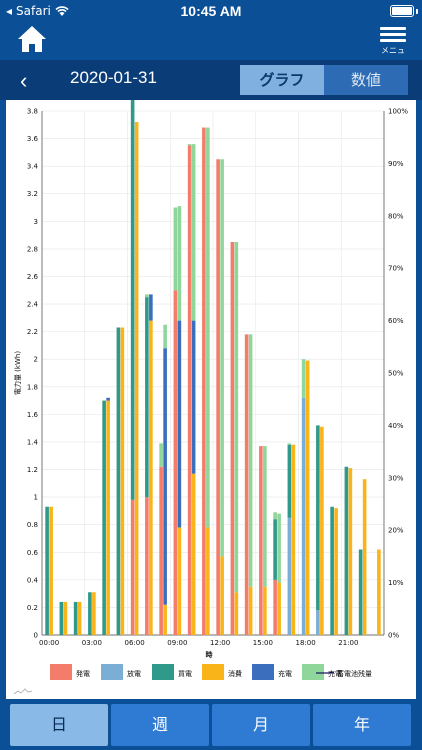  What do you see at coordinates (282, 80) in the screenshot?
I see `tab-graph: グラフ` at bounding box center [282, 80].